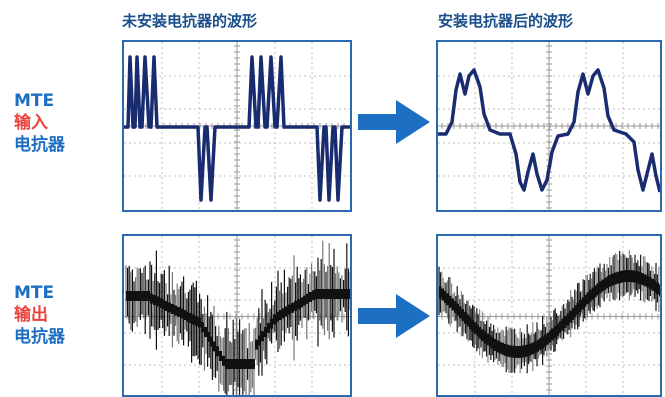  I want to click on output-after-waveform-panel, so click(549, 315).